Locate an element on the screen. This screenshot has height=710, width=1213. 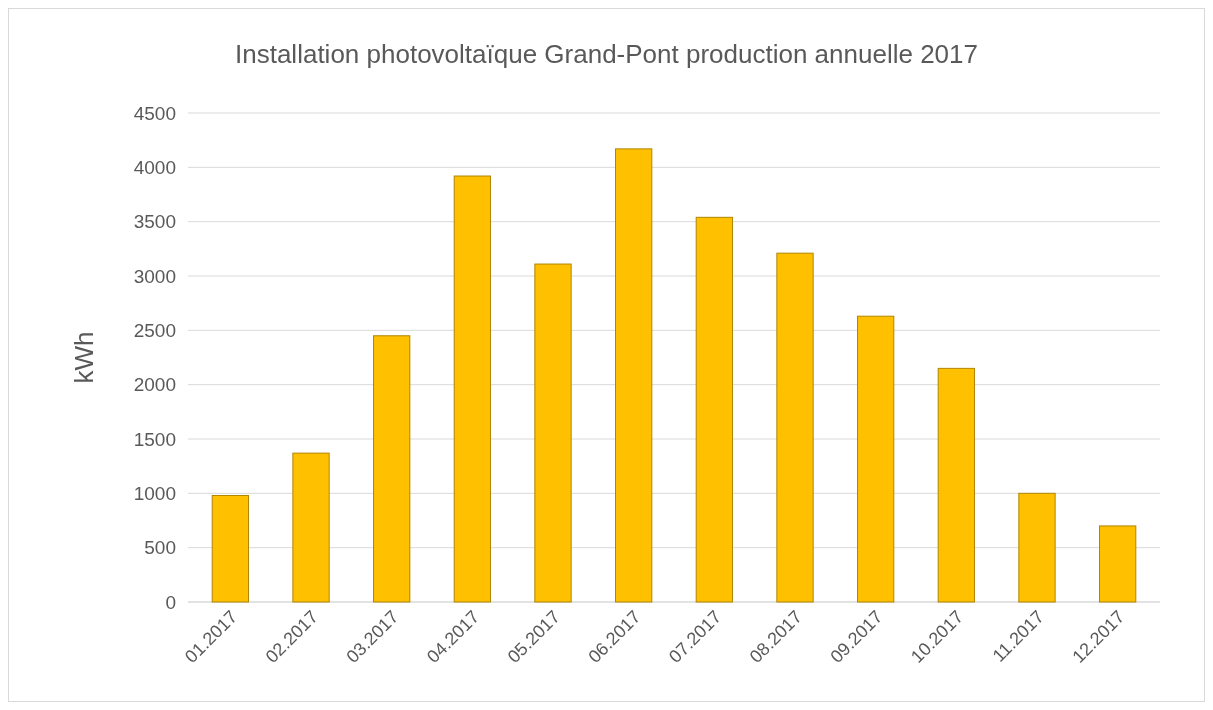
y-tick-label: 3000 is located at coordinates (154, 276).